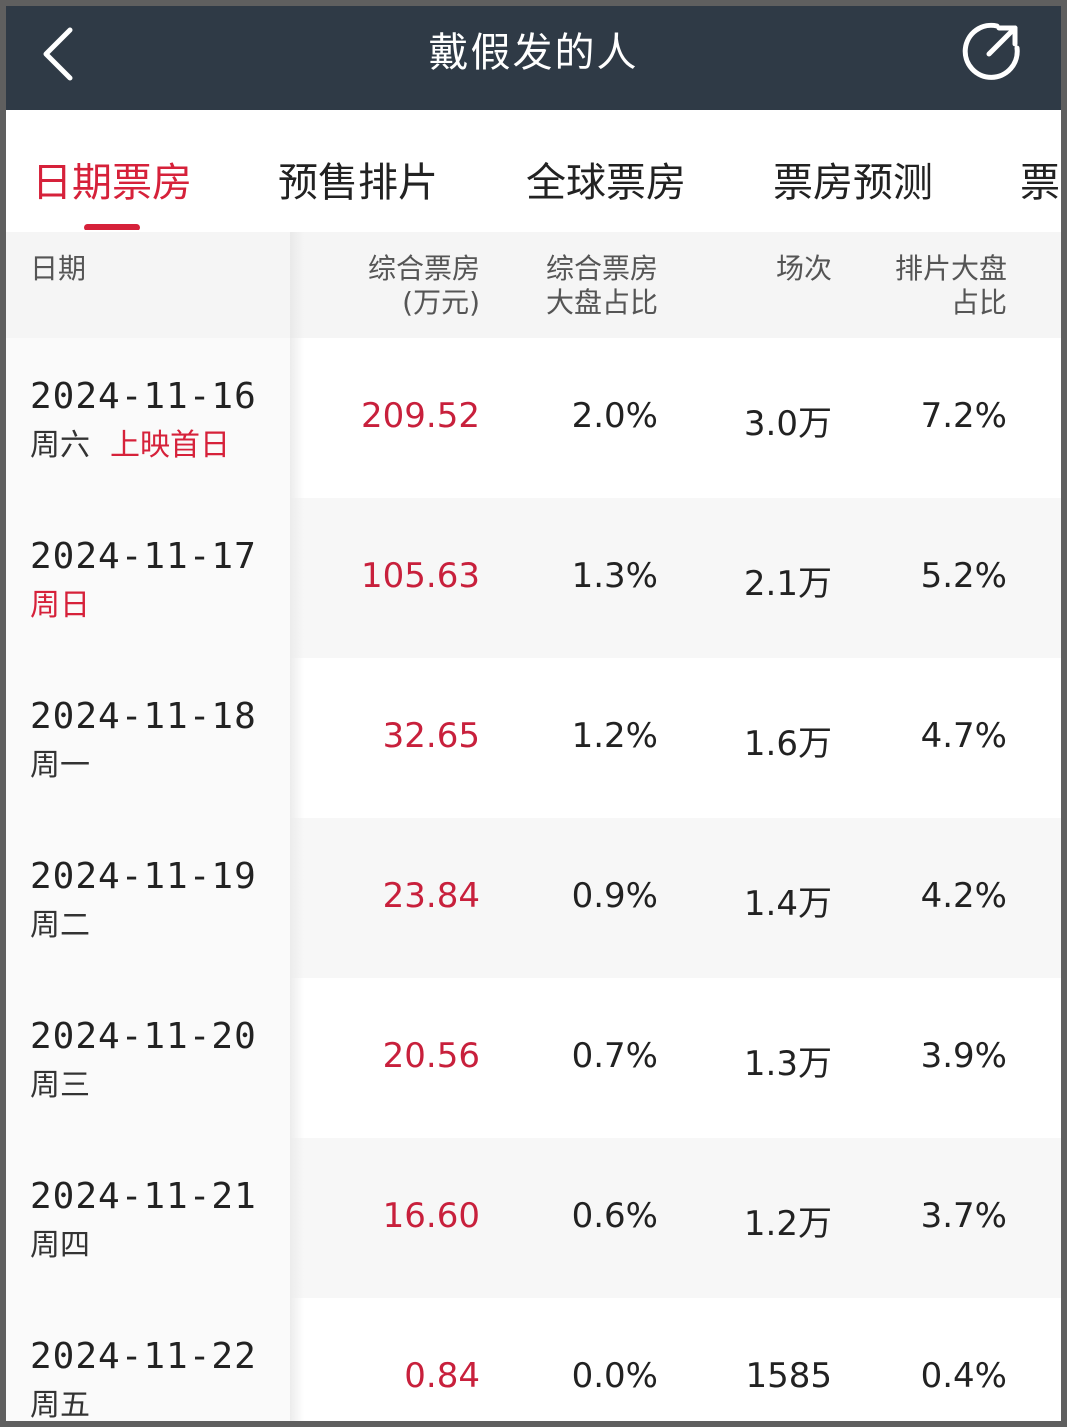  What do you see at coordinates (143, 1036) in the screenshot?
I see `row-date: 2024-11-20` at bounding box center [143, 1036].